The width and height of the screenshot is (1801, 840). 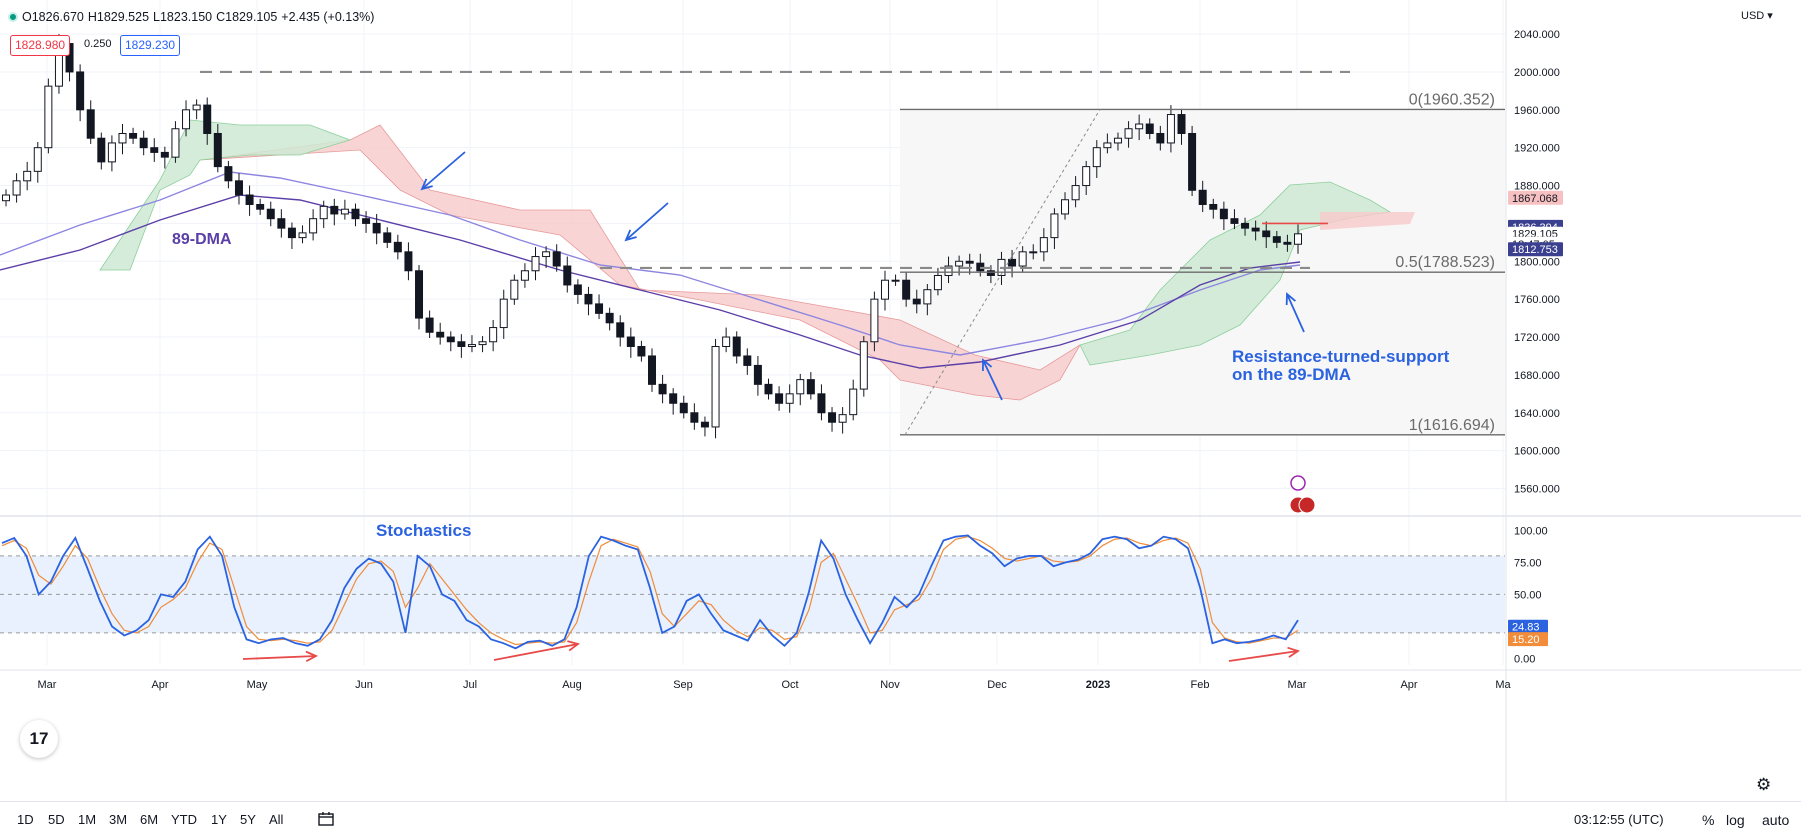 I want to click on percent-scale-button: %, so click(x=1708, y=820).